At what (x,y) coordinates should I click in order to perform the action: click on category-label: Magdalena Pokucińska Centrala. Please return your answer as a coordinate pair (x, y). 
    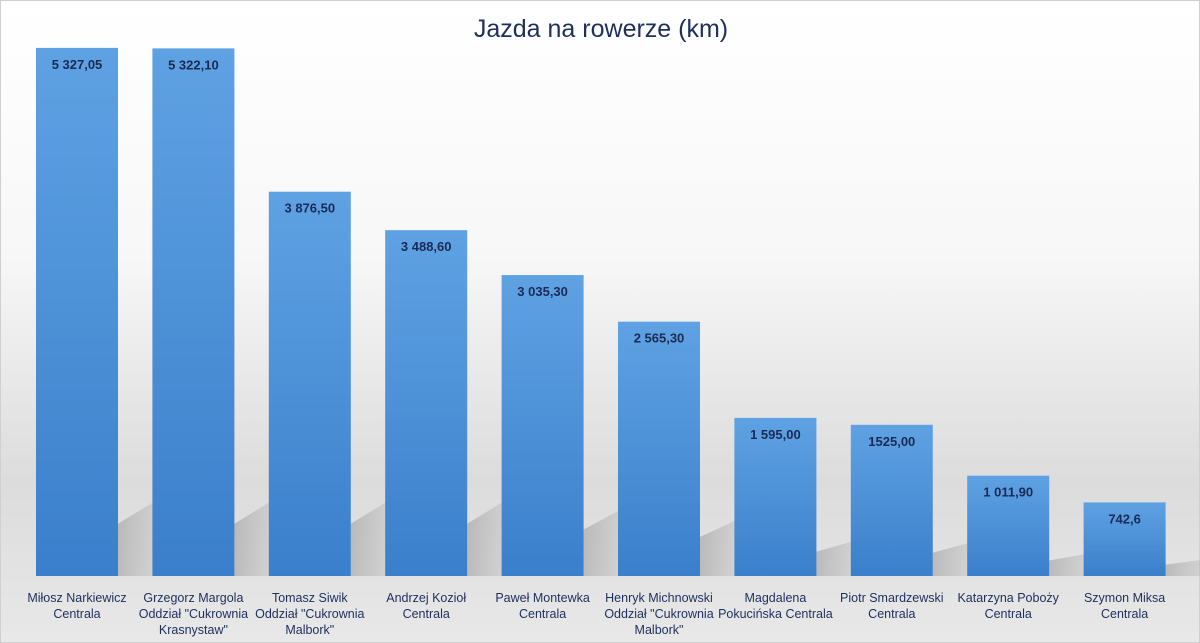
    Looking at the image, I should click on (775, 606).